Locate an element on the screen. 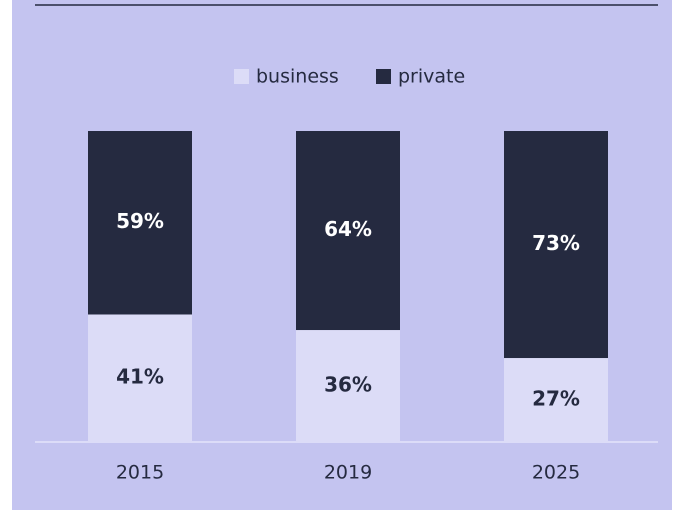 The image size is (693, 510). legend-label: private is located at coordinates (431, 77).